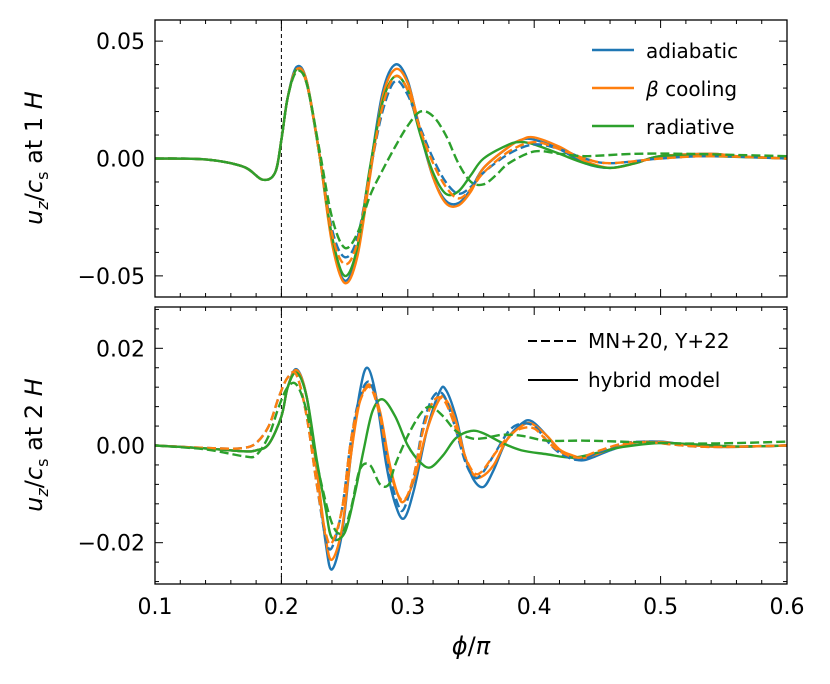 The width and height of the screenshot is (830, 684). Describe the element at coordinates (36, 158) in the screenshot. I see `panel-top-ylabel: uz/cs at 1 H` at that location.